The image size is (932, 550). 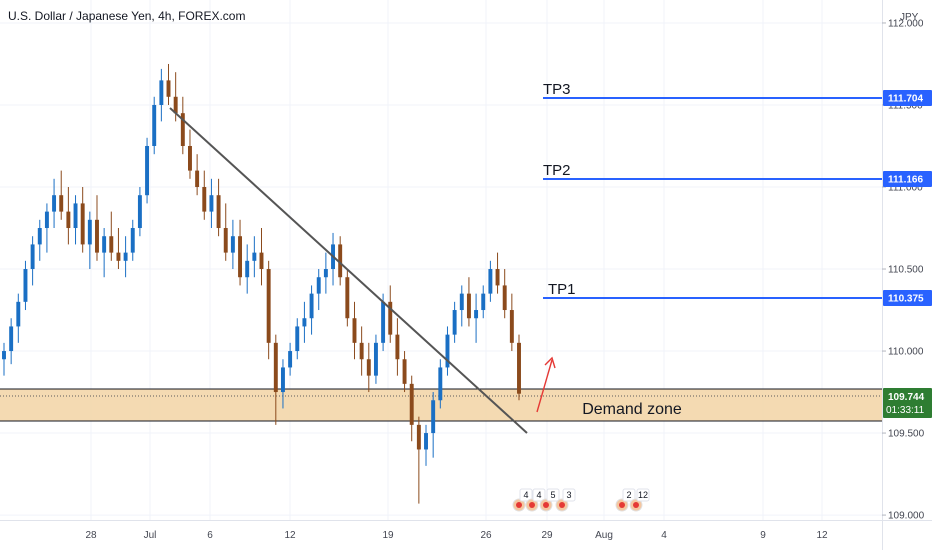 I want to click on price-tag-tp3, so click(x=907, y=98).